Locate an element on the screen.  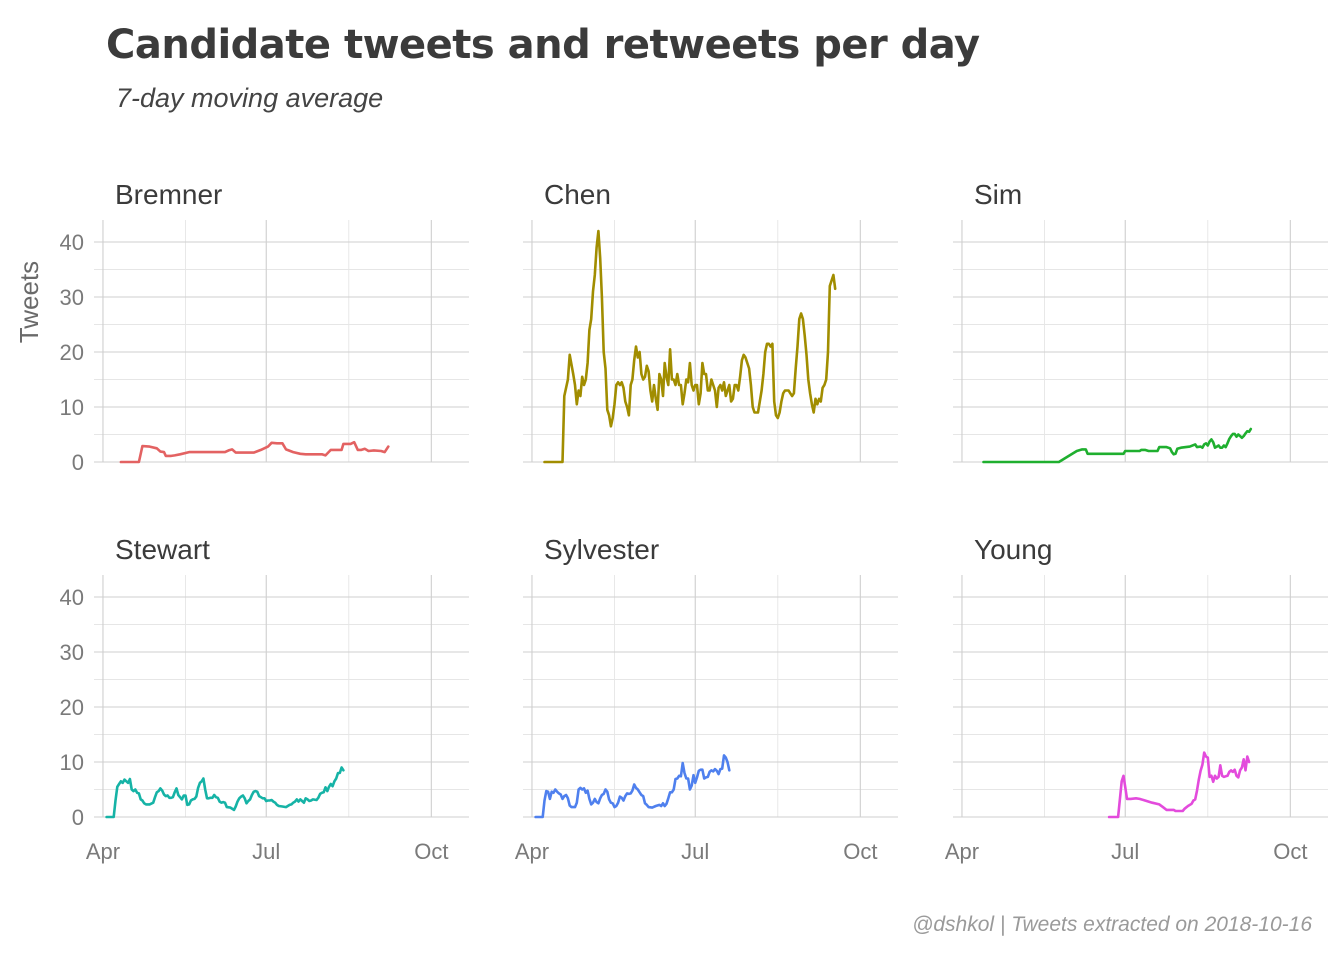
chart-subtitle: 7-day moving average is located at coordinates (250, 98).